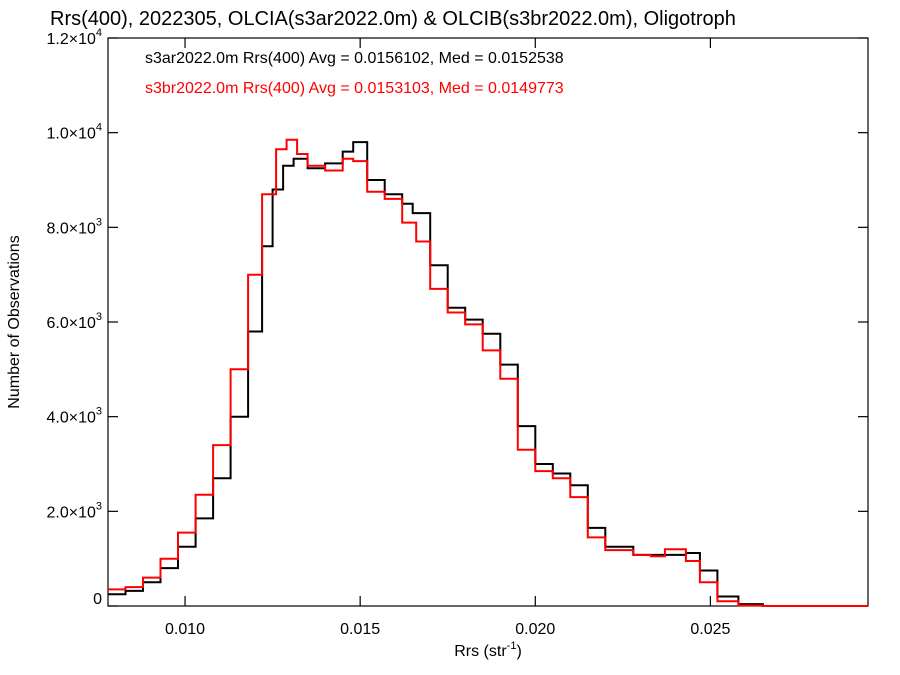  I want to click on y-tick-label-text-6: 1.2×10, so click(70, 39).